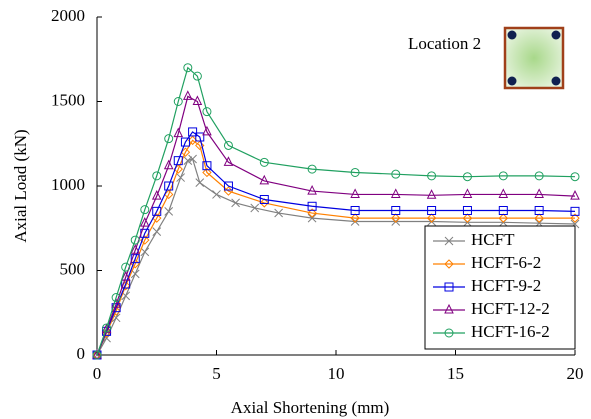  Describe the element at coordinates (73, 268) in the screenshot. I see `y-tick-label: 500` at that location.